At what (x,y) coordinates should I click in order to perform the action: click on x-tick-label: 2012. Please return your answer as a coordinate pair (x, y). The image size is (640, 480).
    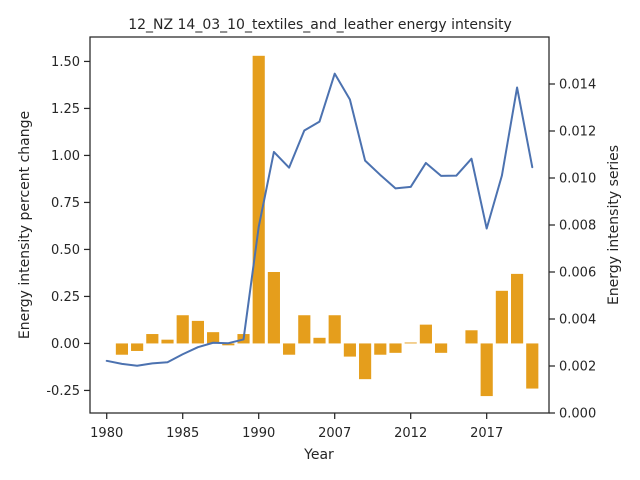
    Looking at the image, I should click on (410, 433).